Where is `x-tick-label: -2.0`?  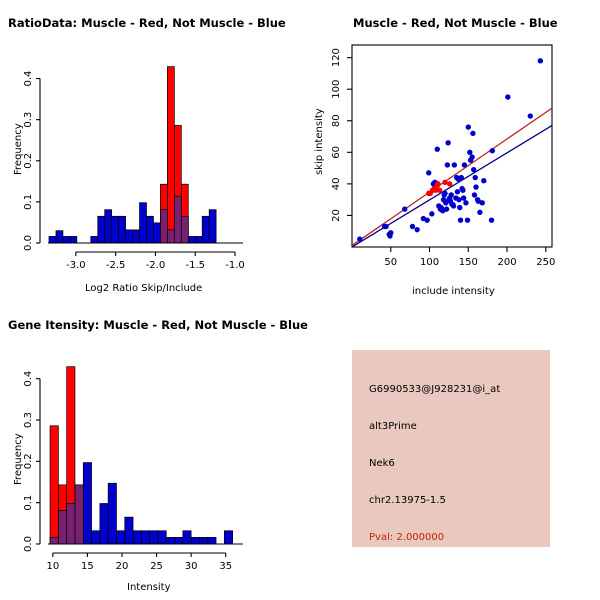
x-tick-label: -2.0 is located at coordinates (156, 265).